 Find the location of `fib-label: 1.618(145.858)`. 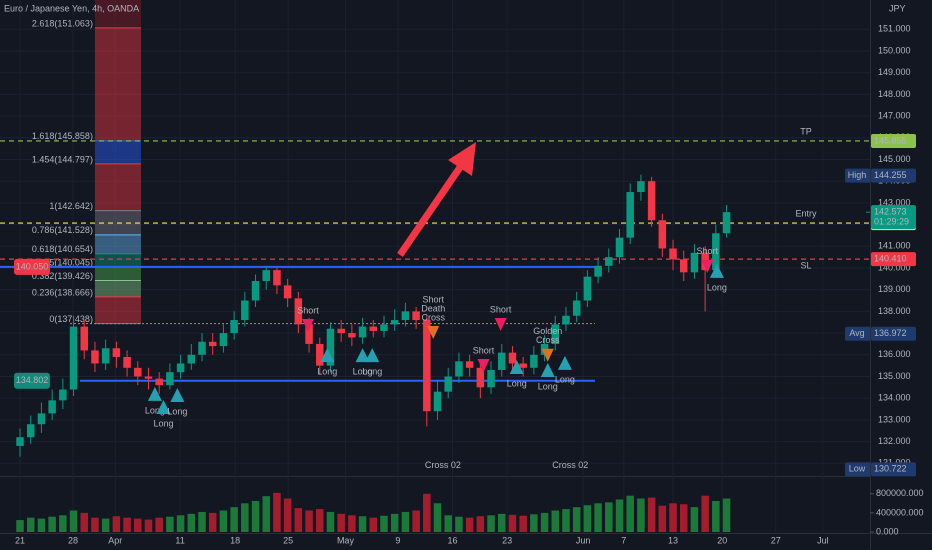

fib-label: 1.618(145.858) is located at coordinates (62, 136).